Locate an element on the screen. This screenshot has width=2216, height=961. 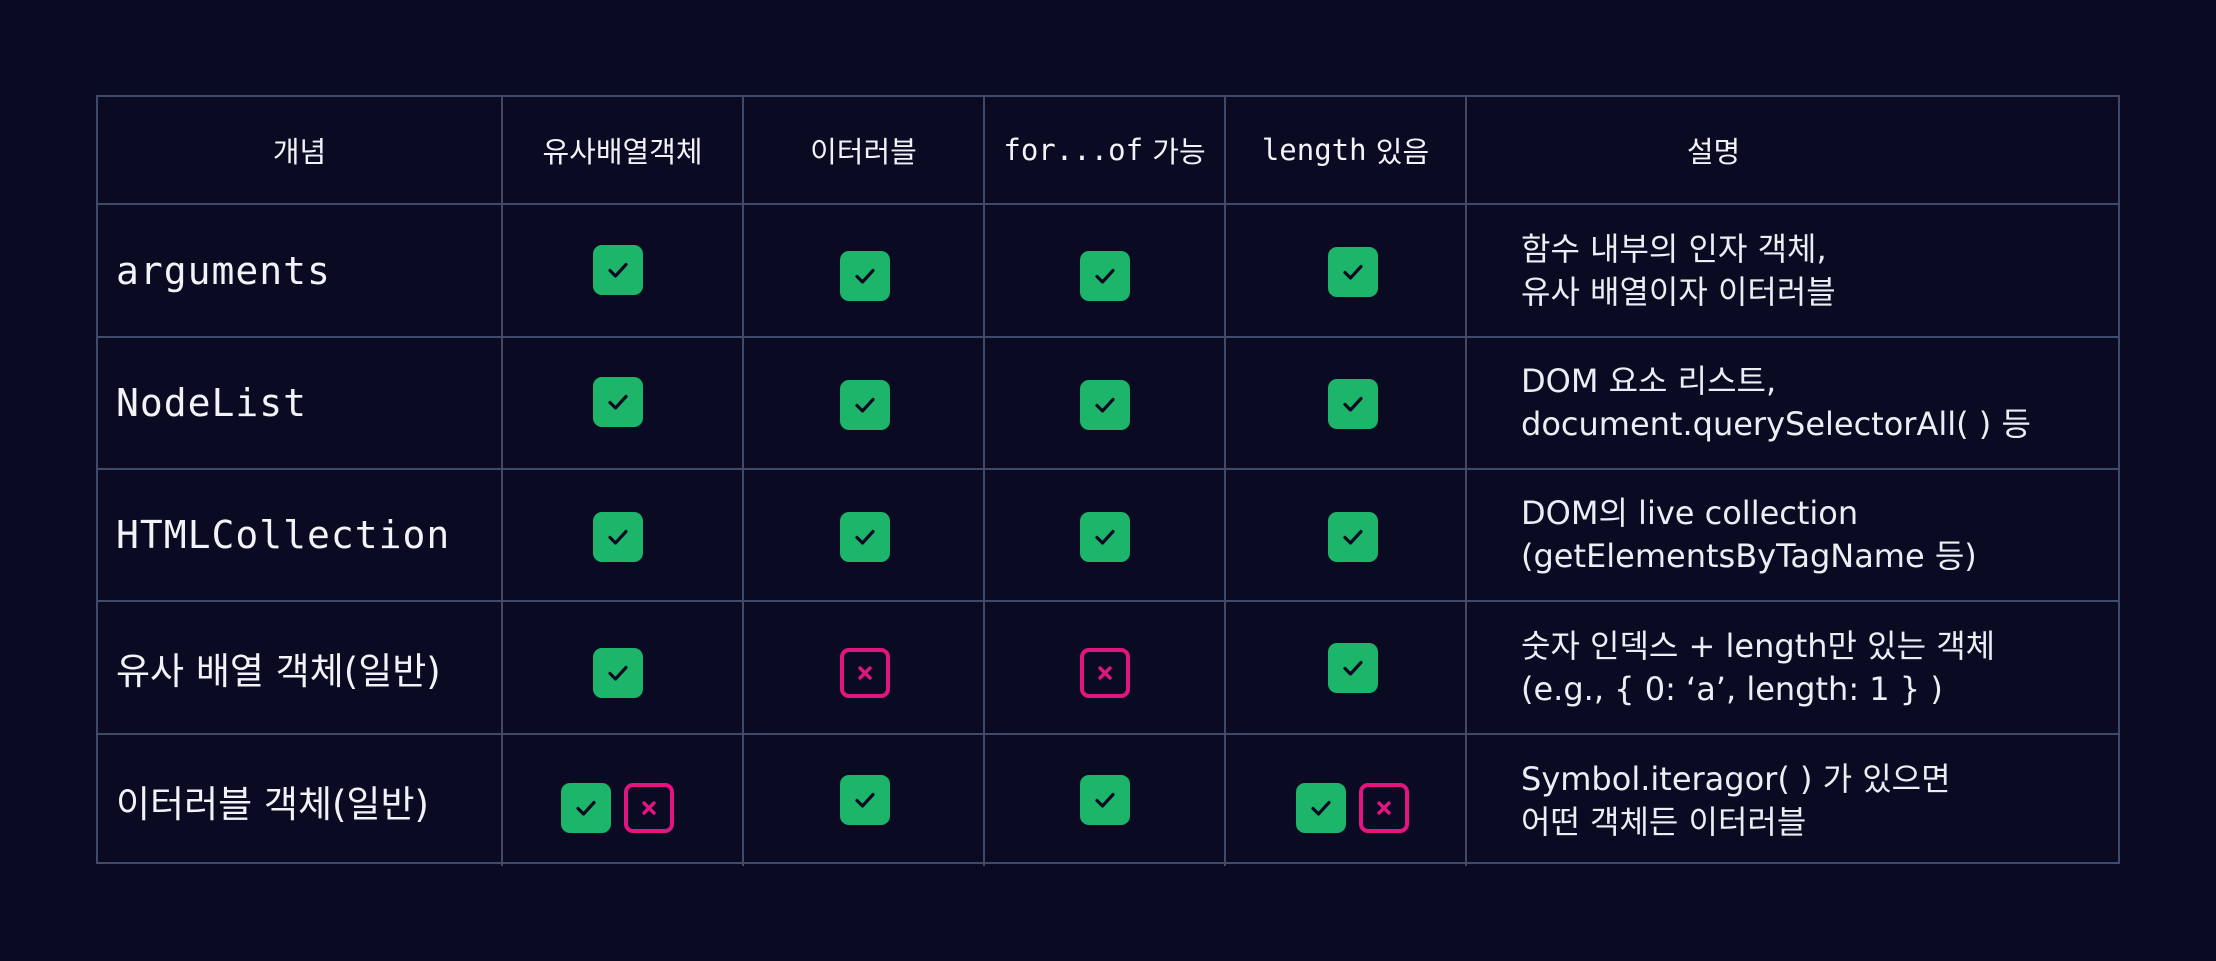
description-line-1: DOM 요소 리스트, is located at coordinates (1649, 381).